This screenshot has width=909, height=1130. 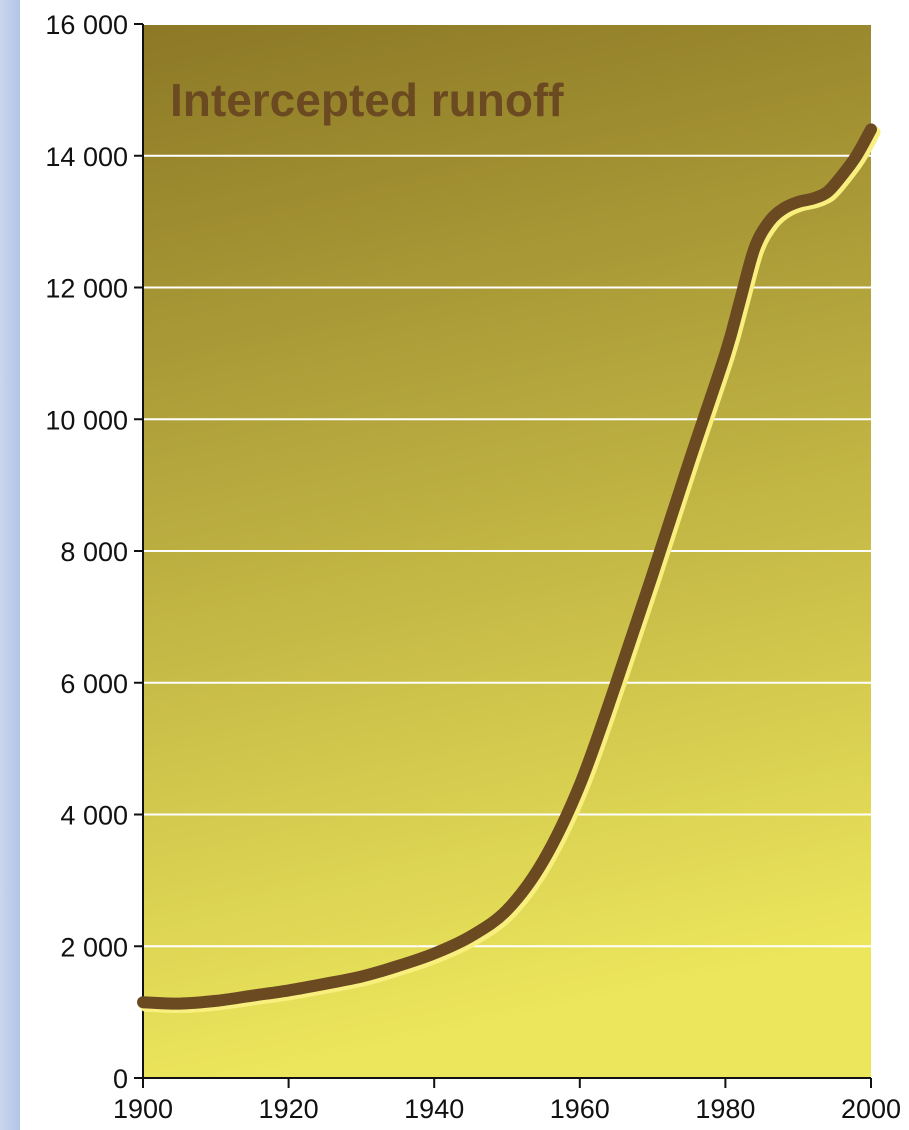 What do you see at coordinates (94, 816) in the screenshot?
I see `y-tick-label: 4 000` at bounding box center [94, 816].